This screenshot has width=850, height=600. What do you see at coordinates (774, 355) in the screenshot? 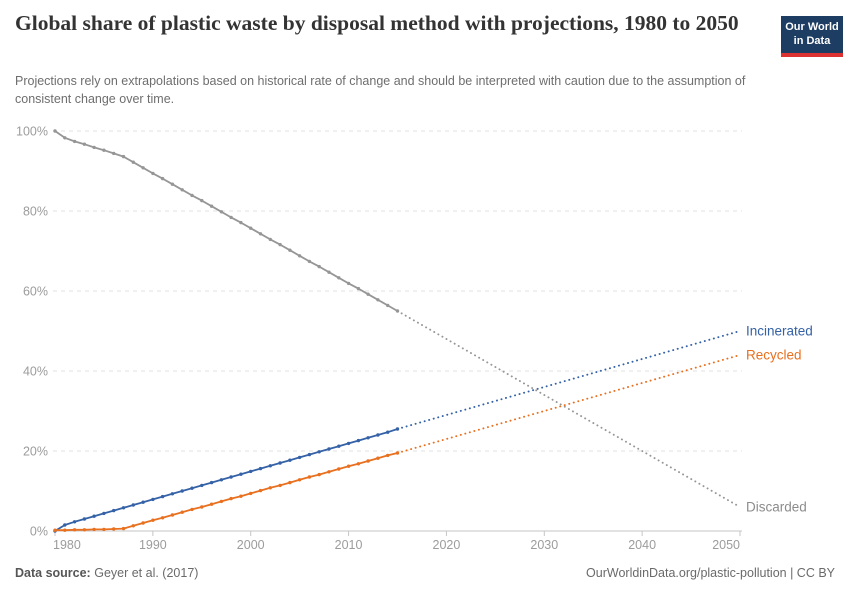
I see `series-label-recycled: Recycled` at bounding box center [774, 355].